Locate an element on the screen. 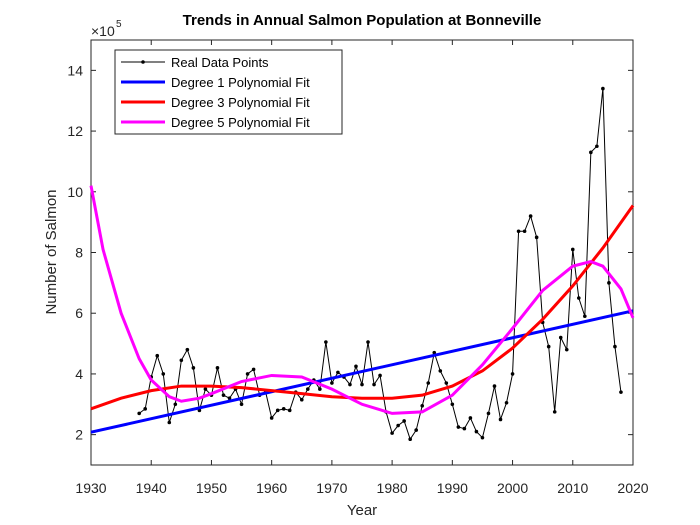  x-tick-label: 2000 is located at coordinates (512, 488).